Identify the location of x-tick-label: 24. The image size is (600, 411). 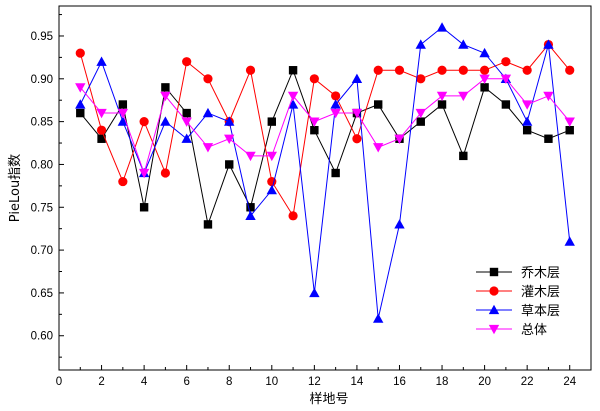
(569, 382).